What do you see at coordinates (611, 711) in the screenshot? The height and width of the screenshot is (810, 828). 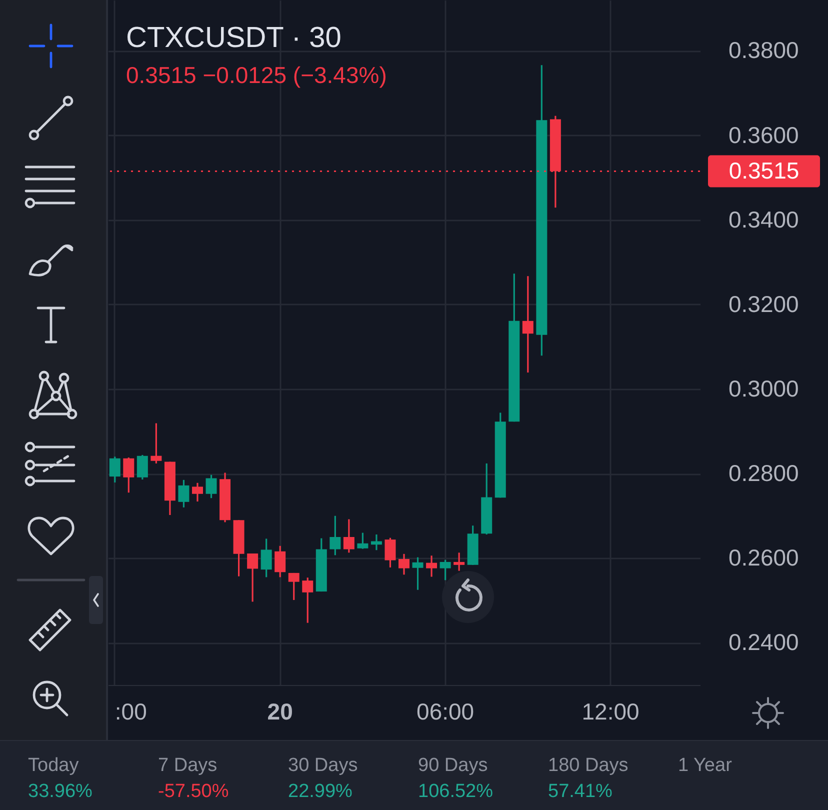 I see `x-tick-label: 12:00` at bounding box center [611, 711].